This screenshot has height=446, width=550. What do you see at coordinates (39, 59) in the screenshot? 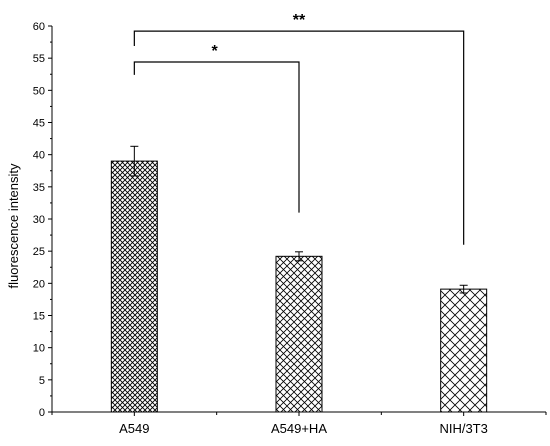
I see `y-tick-label: 55` at bounding box center [39, 59].